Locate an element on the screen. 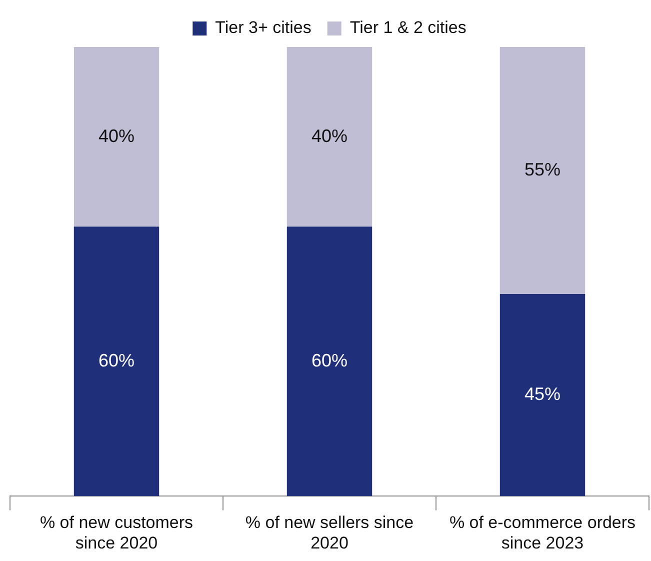 This screenshot has width=651, height=561. data-label: 45% is located at coordinates (542, 394).